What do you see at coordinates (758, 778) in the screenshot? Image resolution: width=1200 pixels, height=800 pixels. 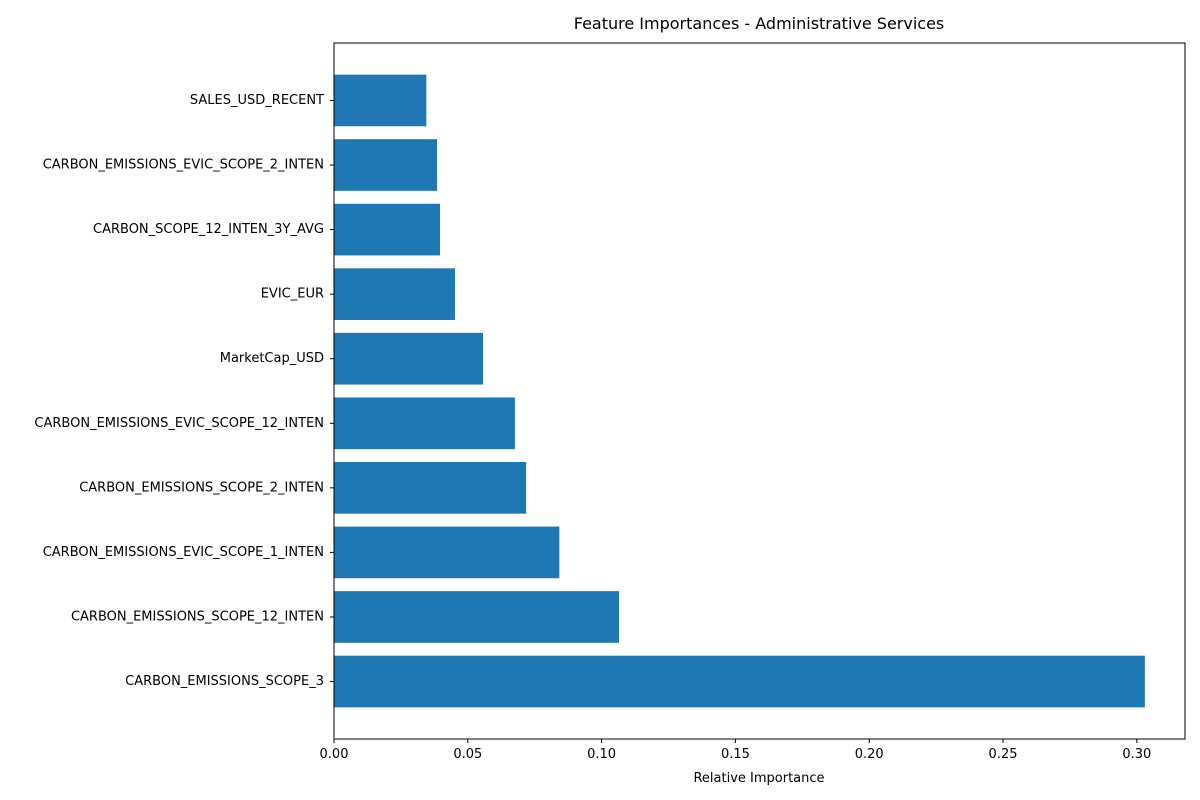 I see `x-axis-label: Relative Importance` at bounding box center [758, 778].